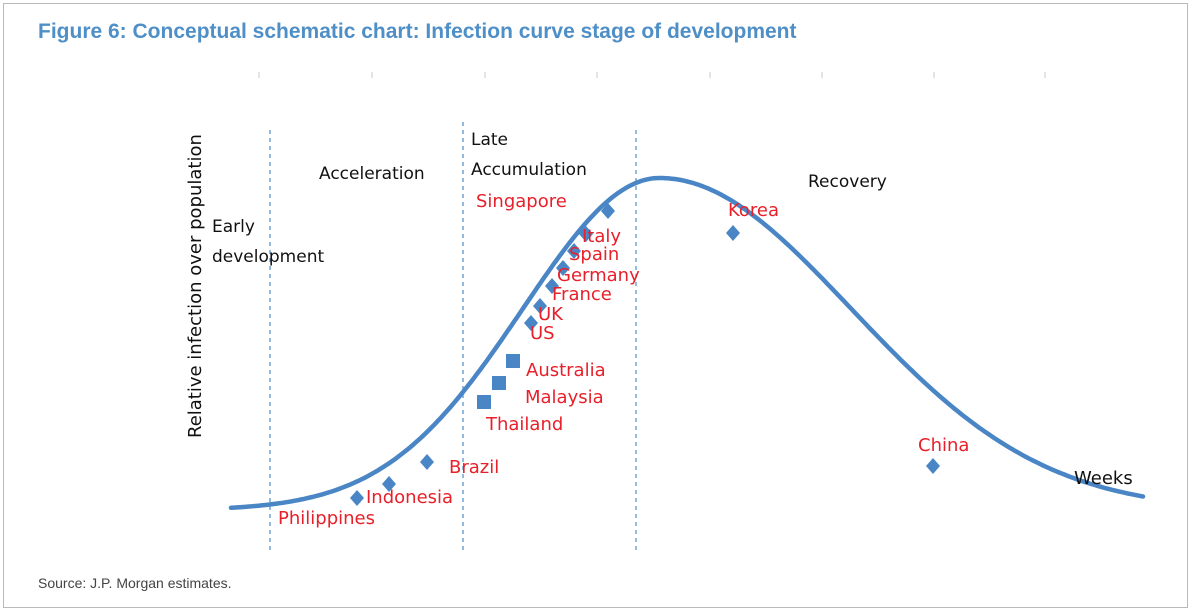  What do you see at coordinates (608, 211) in the screenshot?
I see `marker-singapore` at bounding box center [608, 211].